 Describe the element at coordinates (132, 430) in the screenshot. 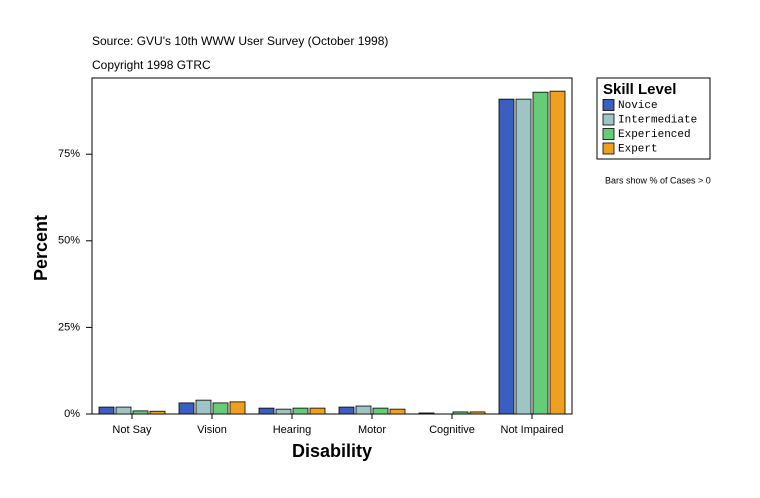

I see `x-tick-label: Not Say` at that location.